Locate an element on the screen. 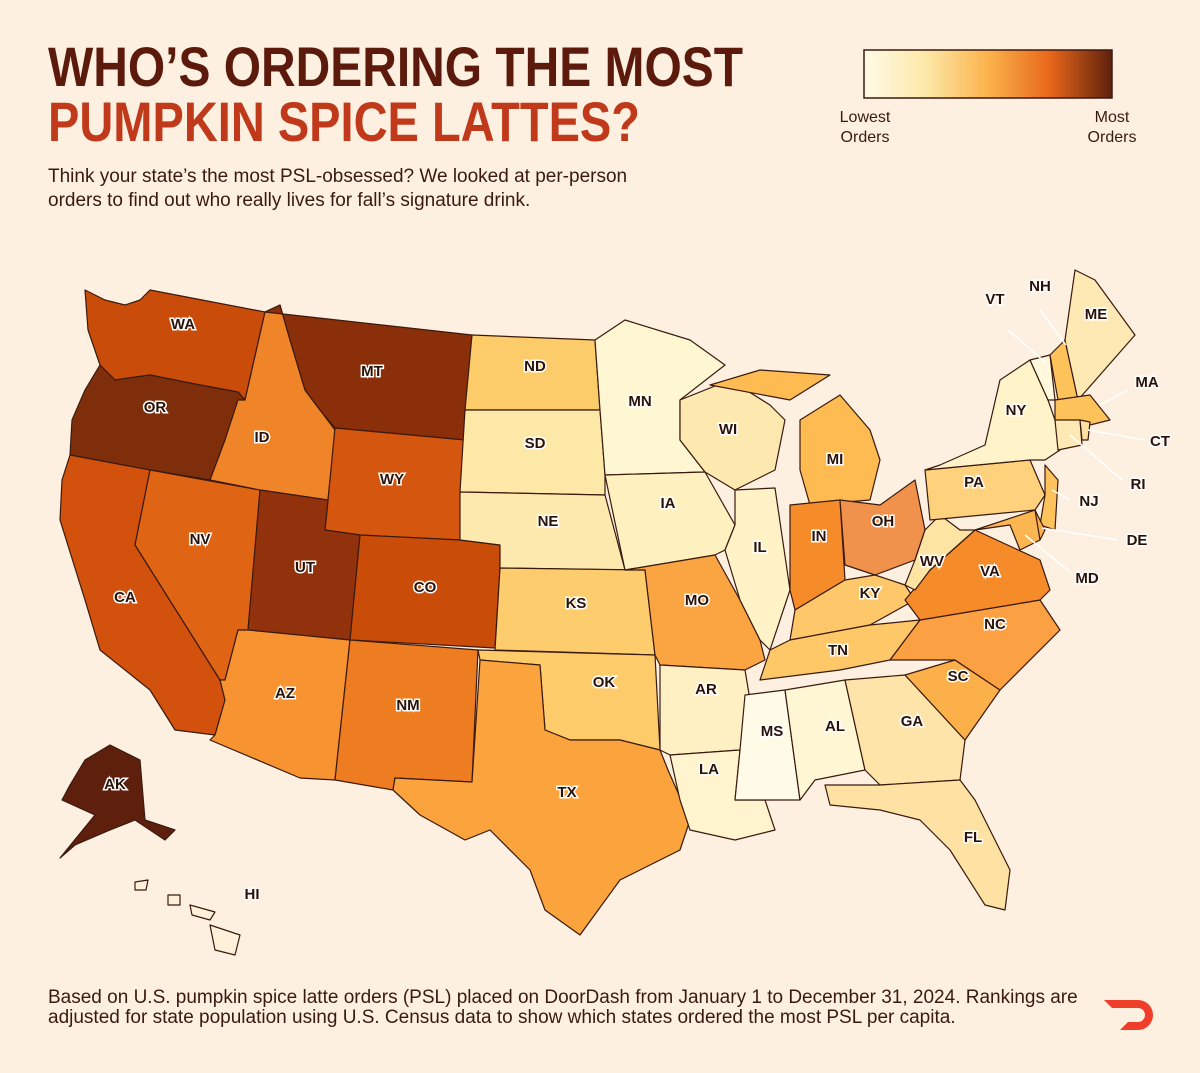  state-label: OH is located at coordinates (883, 521).